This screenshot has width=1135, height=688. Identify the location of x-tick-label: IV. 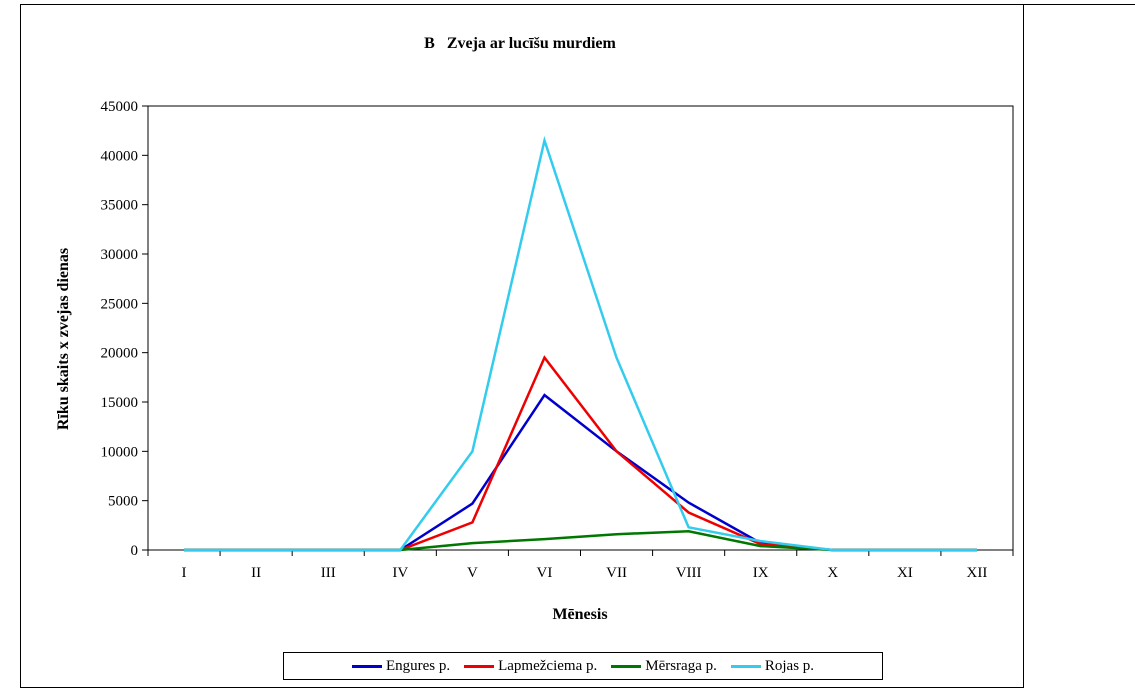
(400, 573).